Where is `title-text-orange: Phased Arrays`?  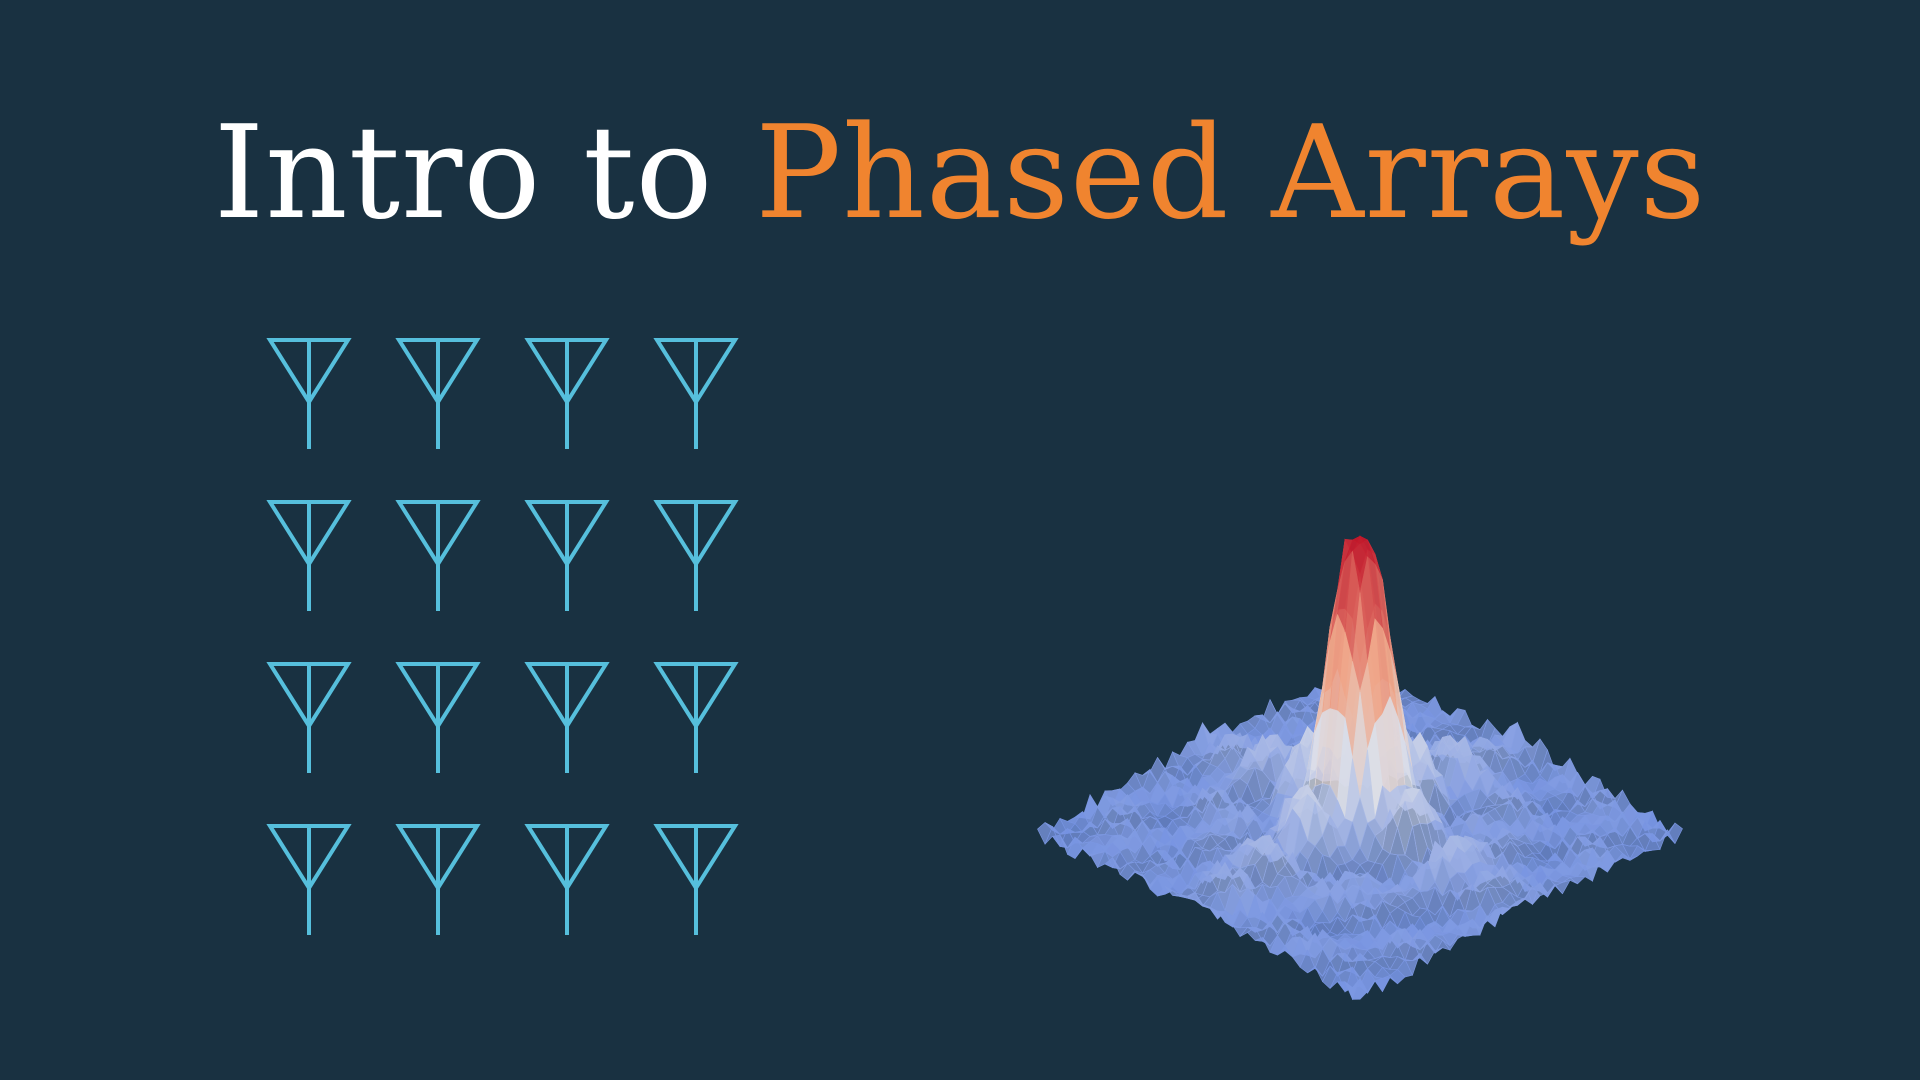
title-text-orange: Phased Arrays is located at coordinates (1231, 173).